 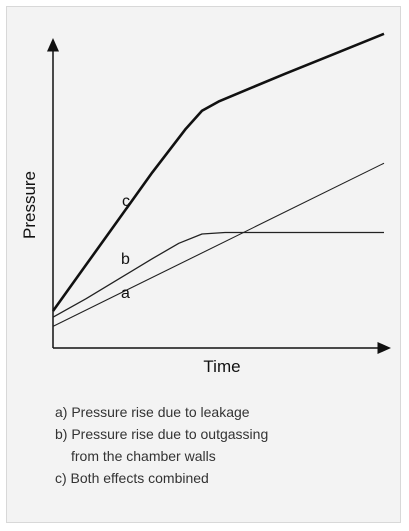 What do you see at coordinates (162, 434) in the screenshot?
I see `legend-text-b-line1: b) Pressure rise due to outgassing` at bounding box center [162, 434].